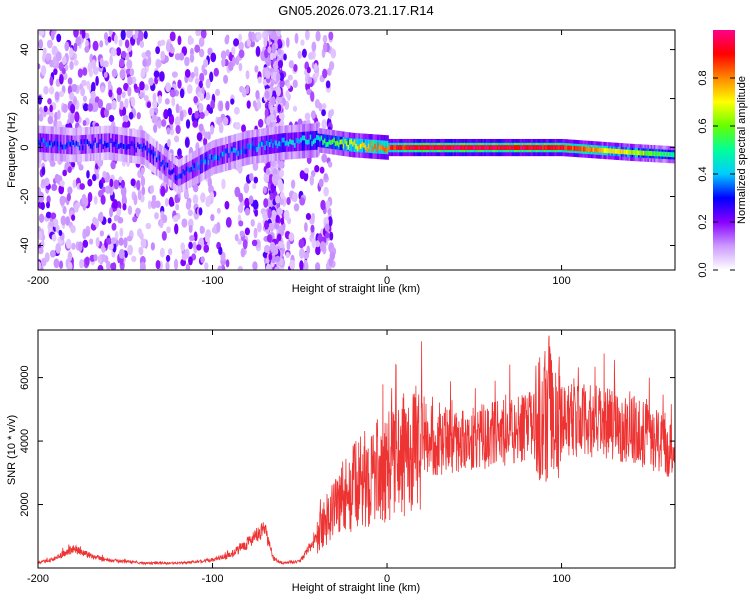  I want to click on spectrogram-ylabel: Frequency (Hz), so click(12, 150).